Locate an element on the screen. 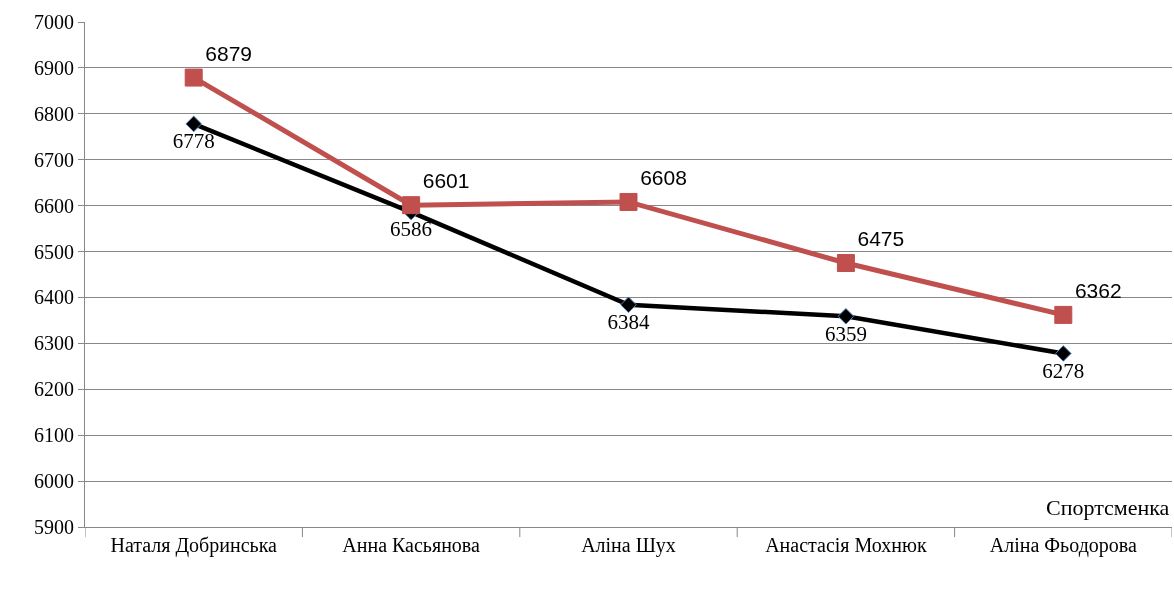 The image size is (1174, 601). x-tick-label: Анна Касьянова is located at coordinates (411, 545).